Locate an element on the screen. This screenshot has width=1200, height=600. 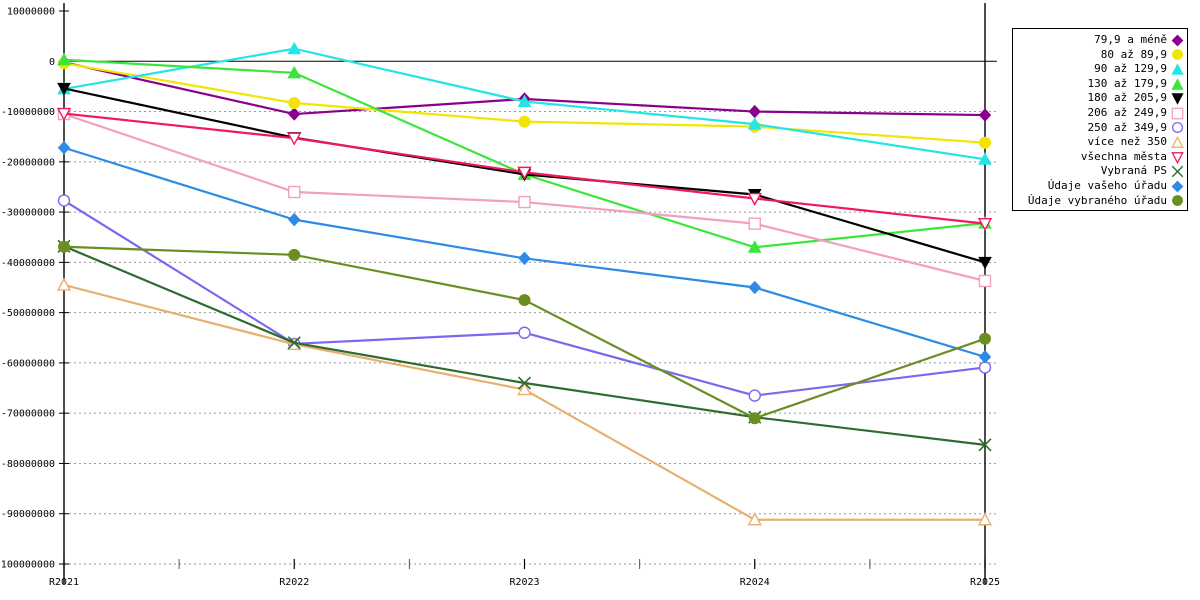
legend-item: všechna města is located at coordinates (1100, 157).